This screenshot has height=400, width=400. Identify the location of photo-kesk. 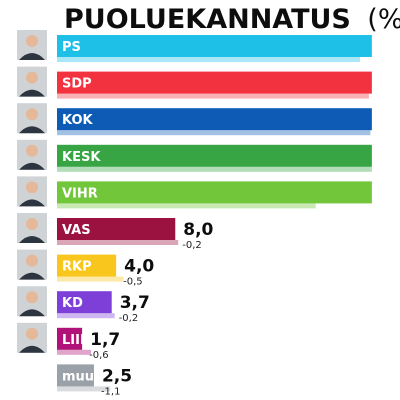
(32, 154).